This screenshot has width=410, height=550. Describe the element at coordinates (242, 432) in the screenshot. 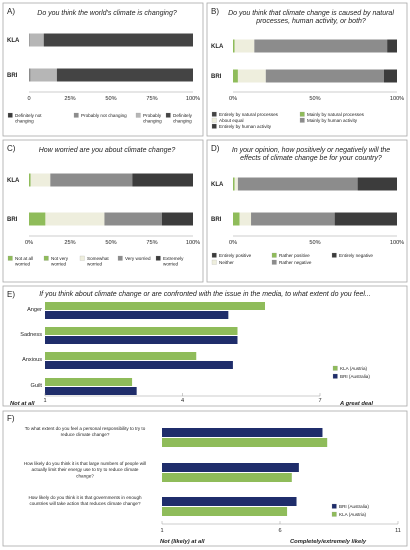

I see `bar-q1-bri` at that location.